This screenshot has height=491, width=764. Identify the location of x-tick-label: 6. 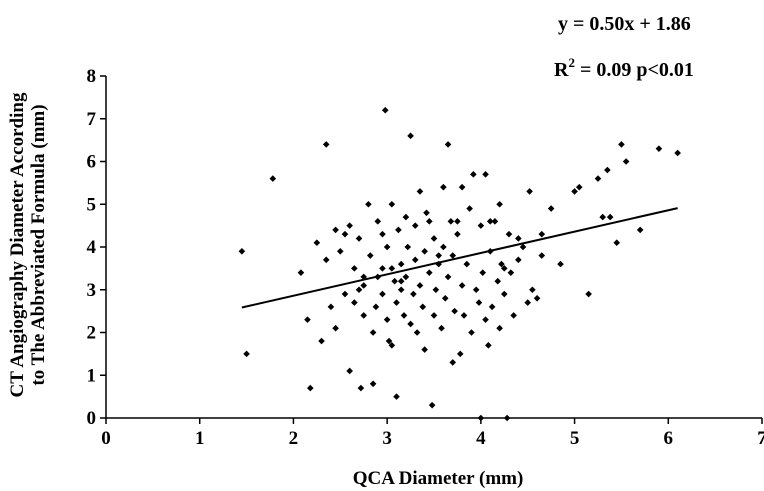
(669, 438).